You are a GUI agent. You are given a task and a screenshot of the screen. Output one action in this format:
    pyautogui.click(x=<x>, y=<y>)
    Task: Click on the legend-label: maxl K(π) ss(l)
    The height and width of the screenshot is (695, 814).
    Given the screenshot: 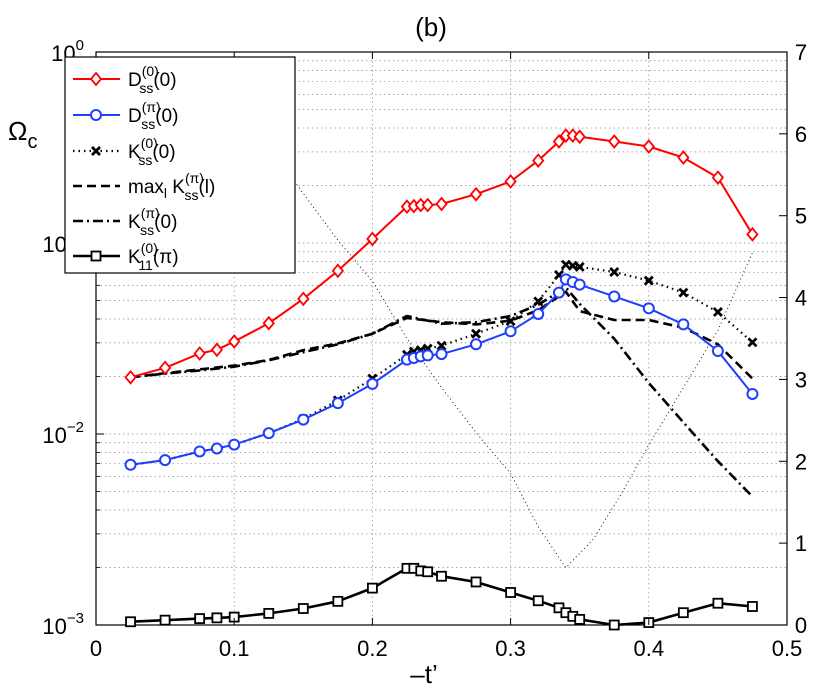 What is the action you would take?
    pyautogui.click(x=171, y=186)
    